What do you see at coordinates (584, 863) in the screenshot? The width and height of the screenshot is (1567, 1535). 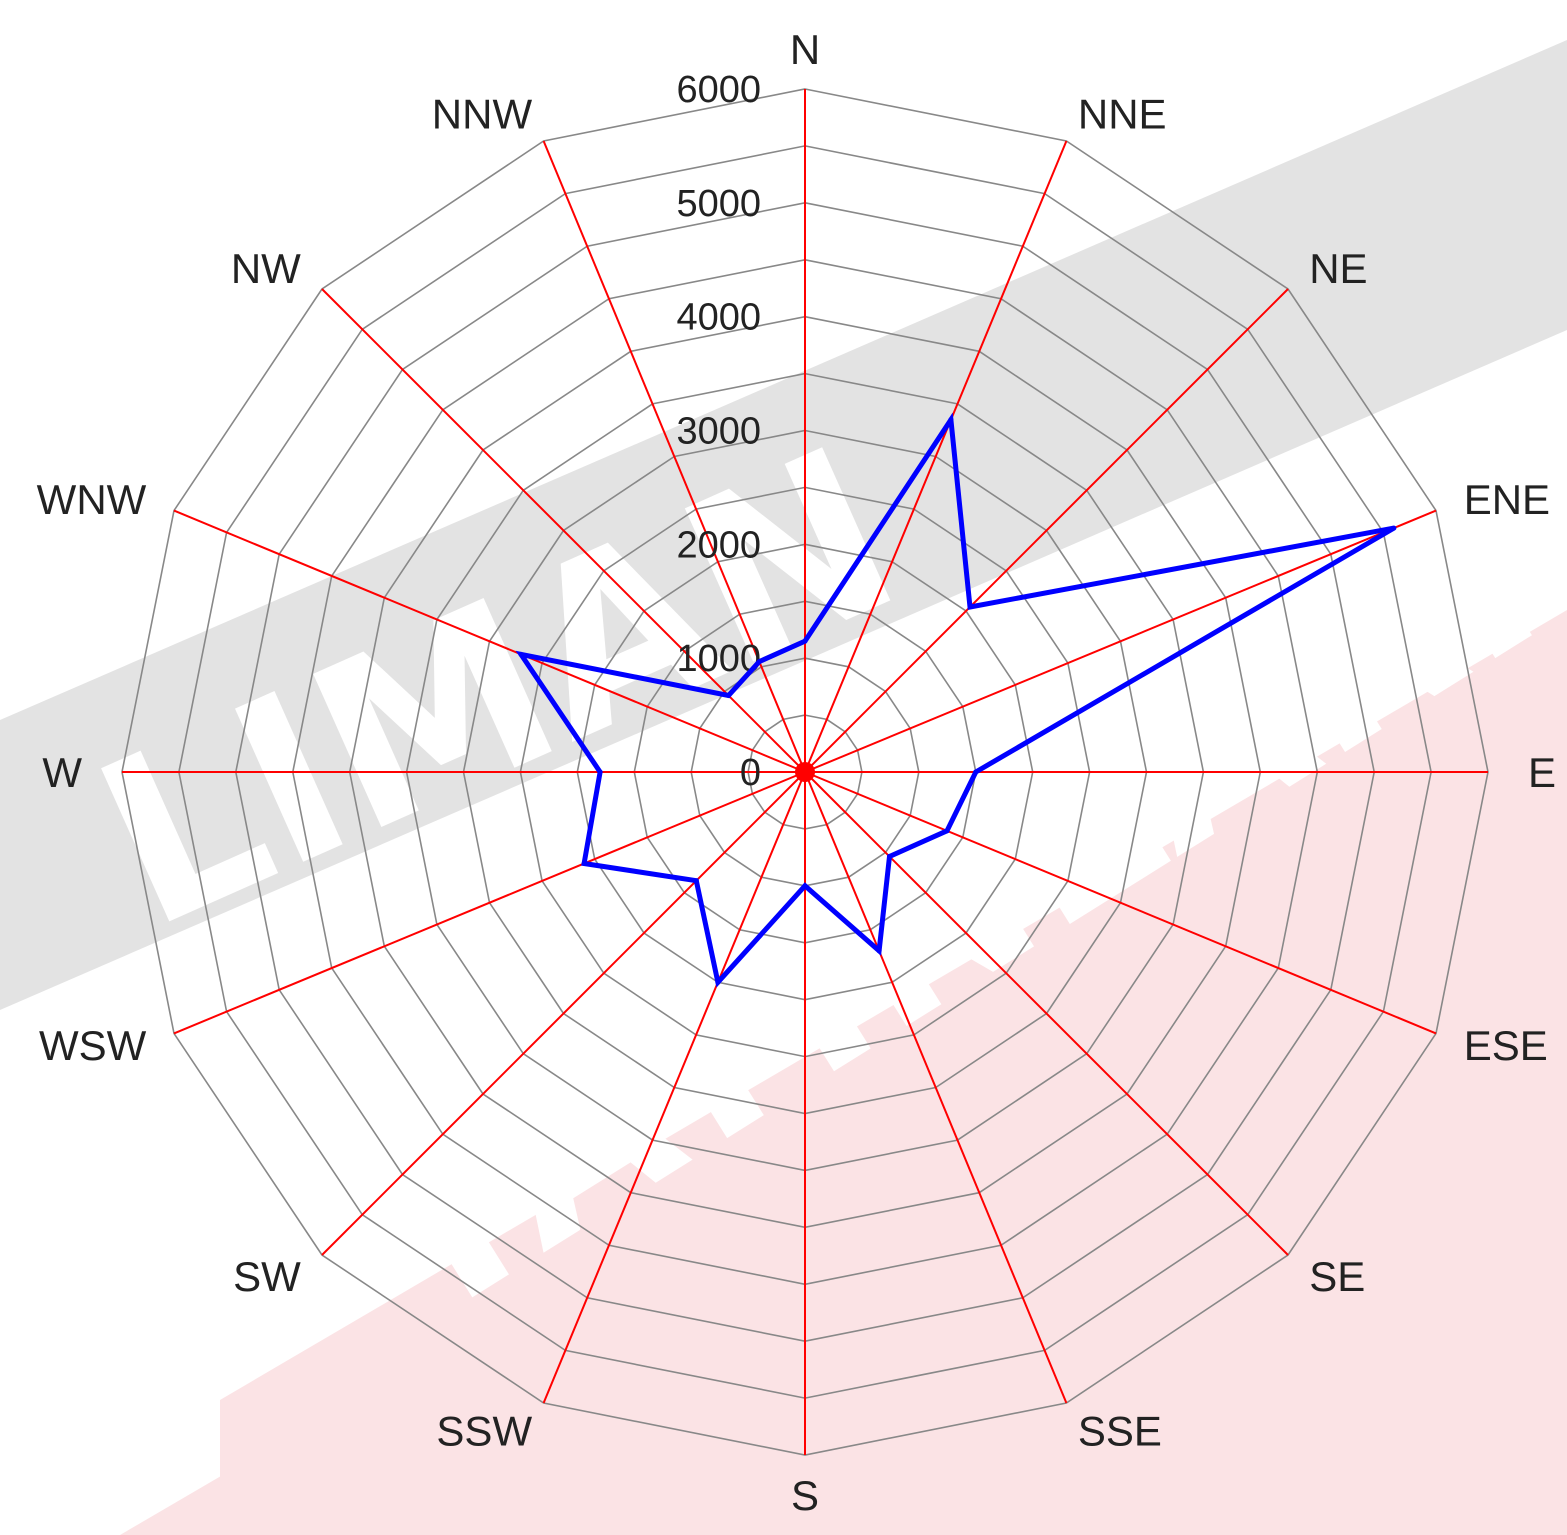 I see `data-point-wsw` at bounding box center [584, 863].